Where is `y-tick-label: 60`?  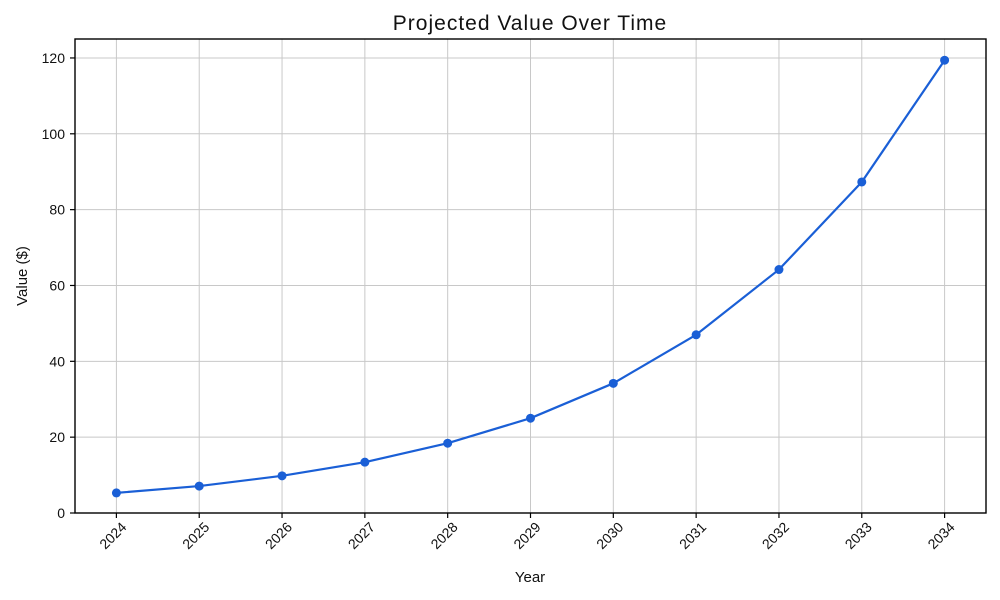
y-tick-label: 60 is located at coordinates (57, 285).